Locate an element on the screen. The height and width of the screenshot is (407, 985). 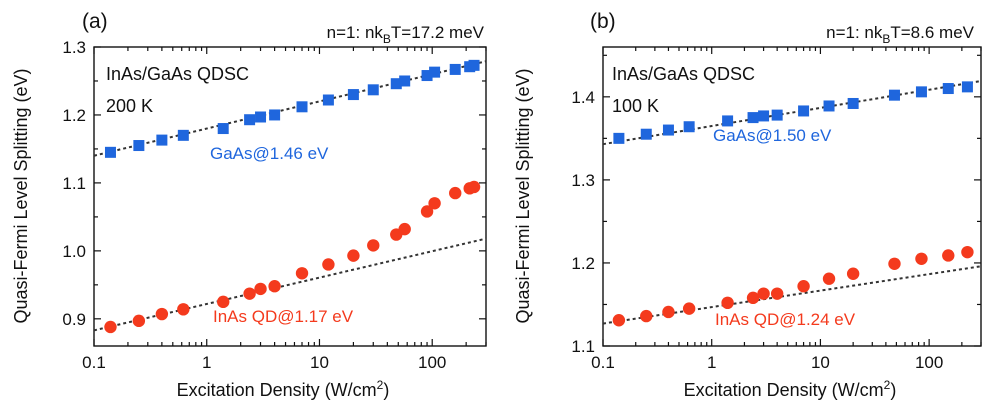
y-axis-label-b: Quasi-Fermi Level Splitting (eV) is located at coordinates (523, 195).